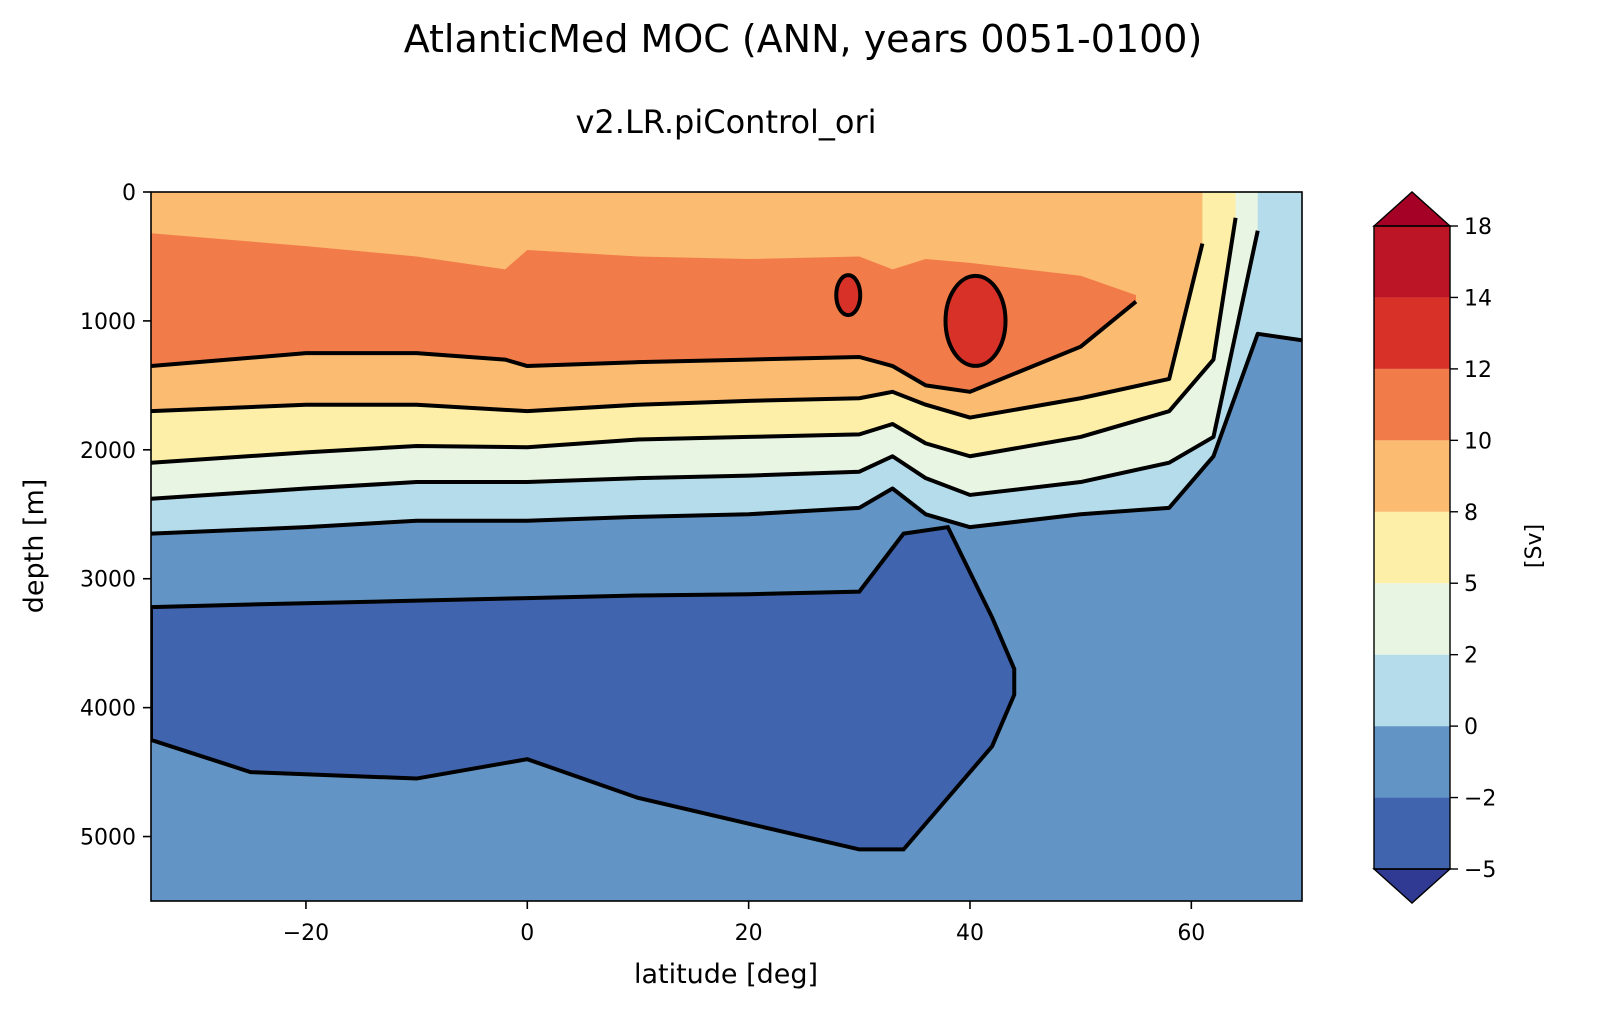 The image size is (1599, 1030). I want to click on colorbar-frame, so click(1412, 547).